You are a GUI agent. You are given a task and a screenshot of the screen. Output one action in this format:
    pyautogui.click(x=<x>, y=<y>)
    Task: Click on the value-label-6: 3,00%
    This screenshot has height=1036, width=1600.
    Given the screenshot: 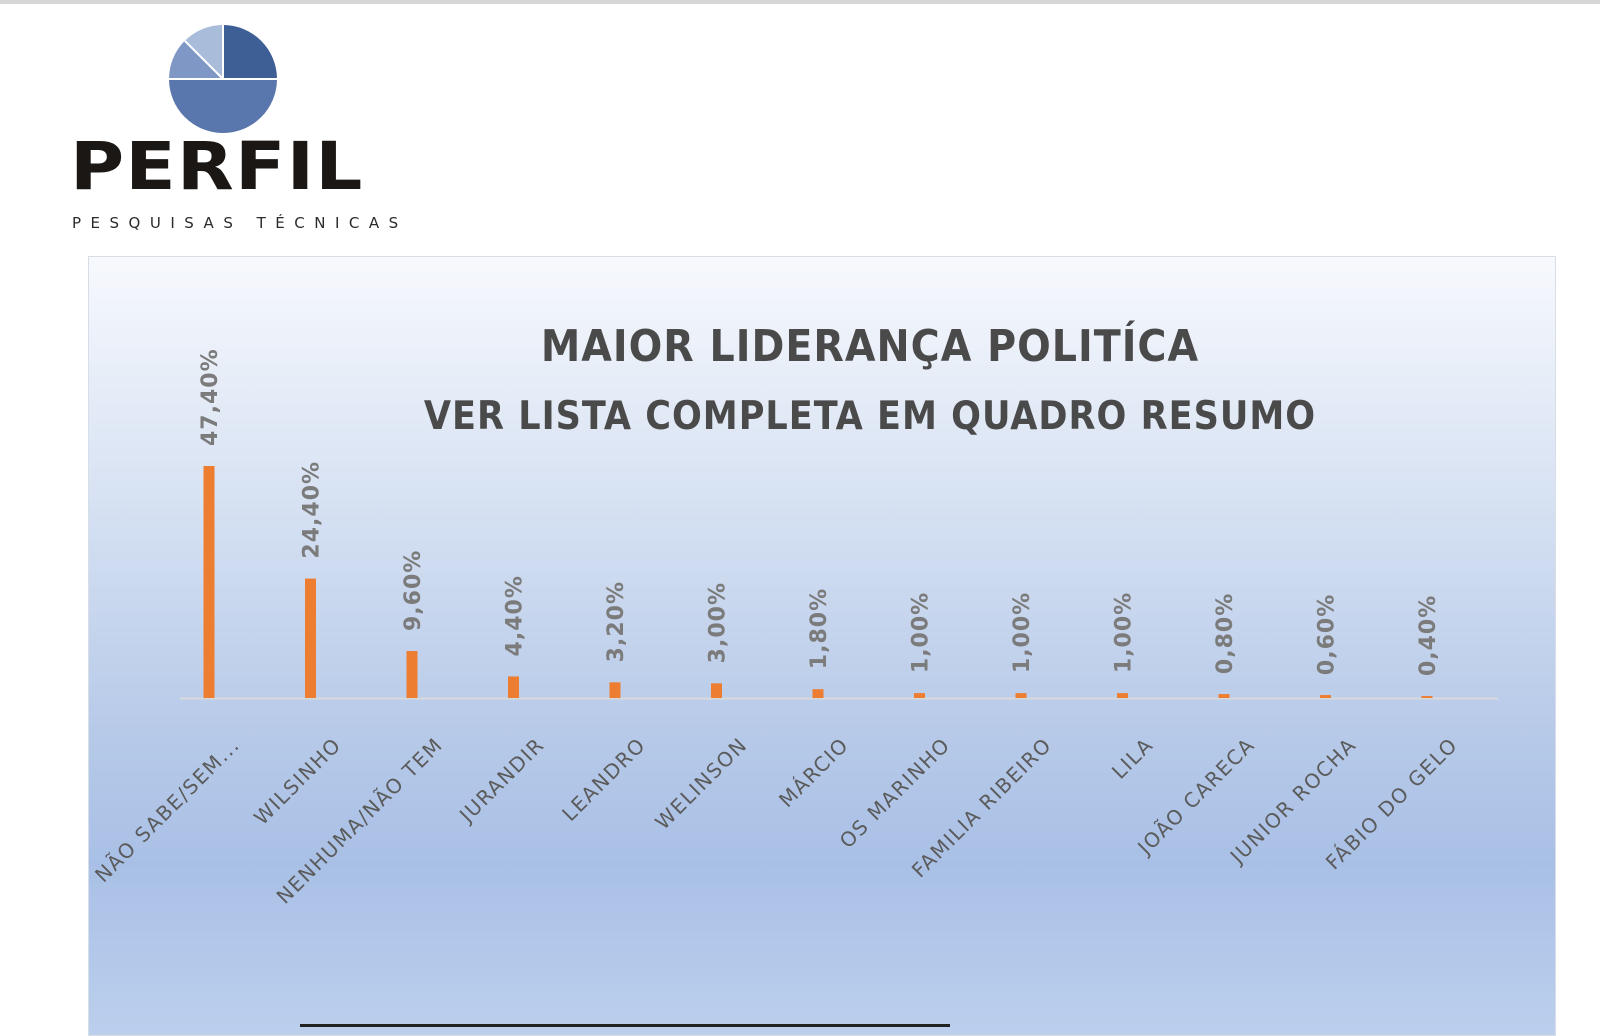 What is the action you would take?
    pyautogui.click(x=718, y=622)
    